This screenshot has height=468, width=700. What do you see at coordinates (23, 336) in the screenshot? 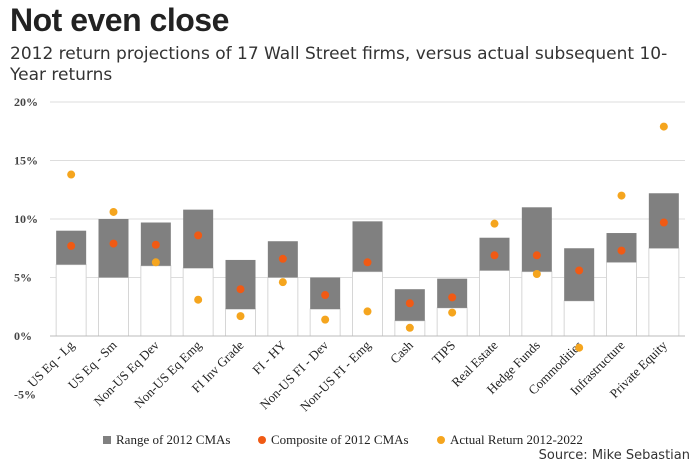
I see `y-tick-label: 0%` at bounding box center [23, 336].